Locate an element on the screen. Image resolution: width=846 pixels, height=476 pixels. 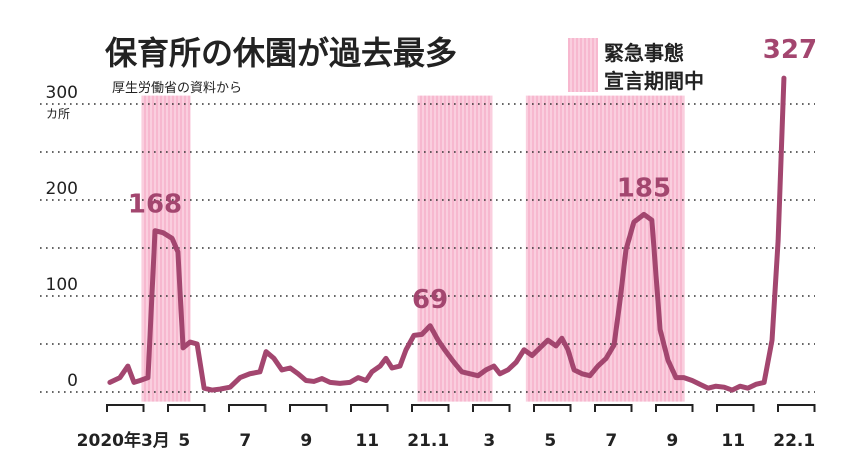
y-tick-label: 200 is located at coordinates (62, 189).